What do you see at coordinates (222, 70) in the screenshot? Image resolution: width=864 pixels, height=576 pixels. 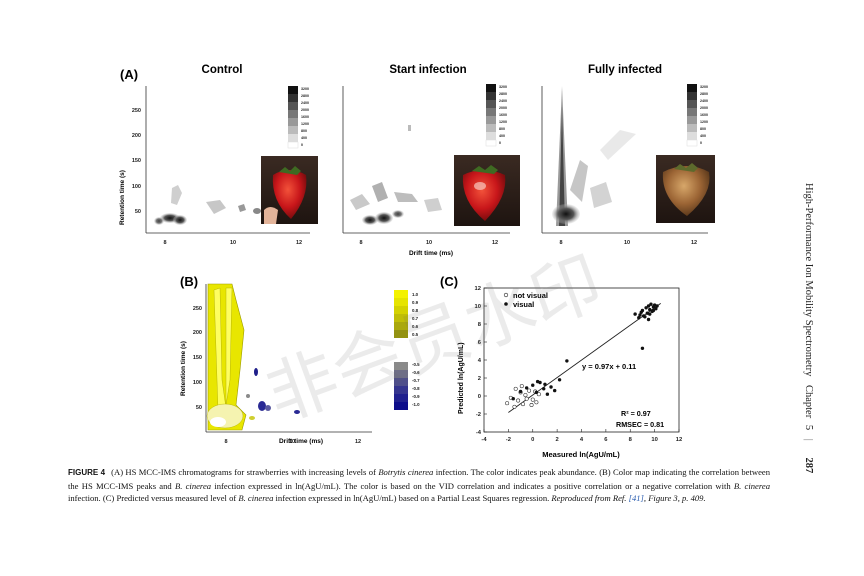 I see `panel-a-title-control: Control` at bounding box center [222, 70].